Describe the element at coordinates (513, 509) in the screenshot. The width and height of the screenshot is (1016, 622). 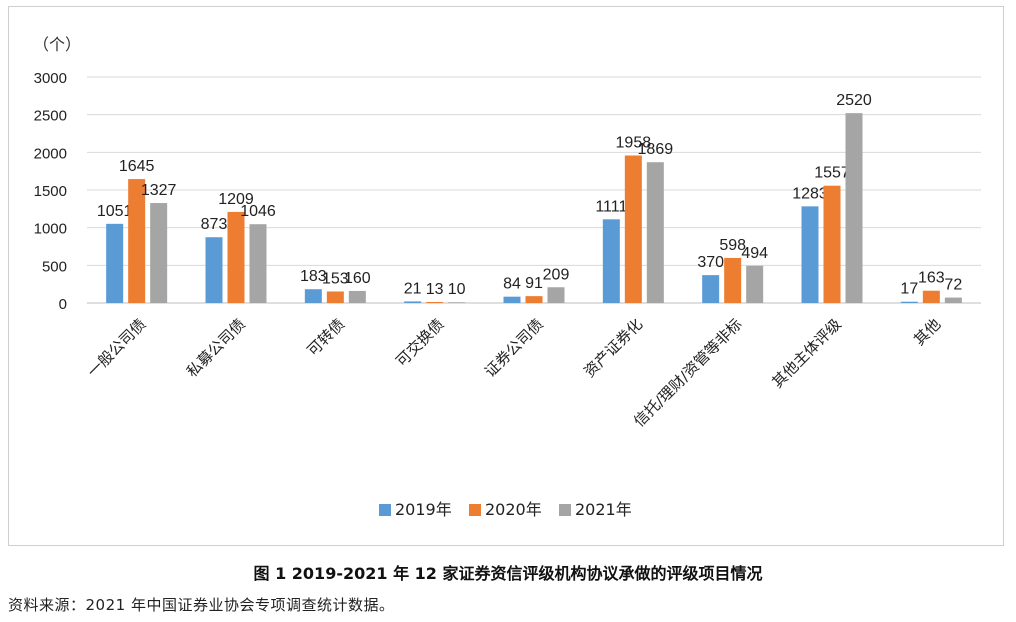
I see `legend-label: 2020年` at that location.